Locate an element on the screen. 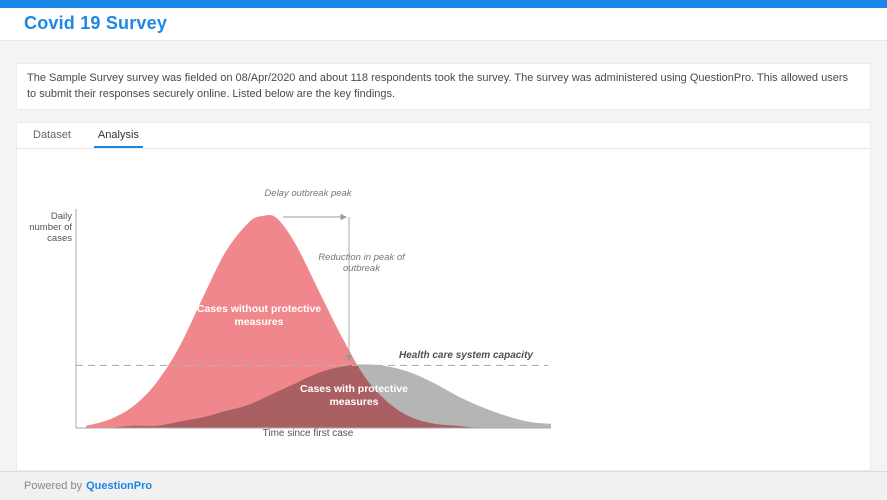 This screenshot has width=887, height=500. annotation-delay-outbreak-peak: Delay outbreak peak is located at coordinates (308, 193).